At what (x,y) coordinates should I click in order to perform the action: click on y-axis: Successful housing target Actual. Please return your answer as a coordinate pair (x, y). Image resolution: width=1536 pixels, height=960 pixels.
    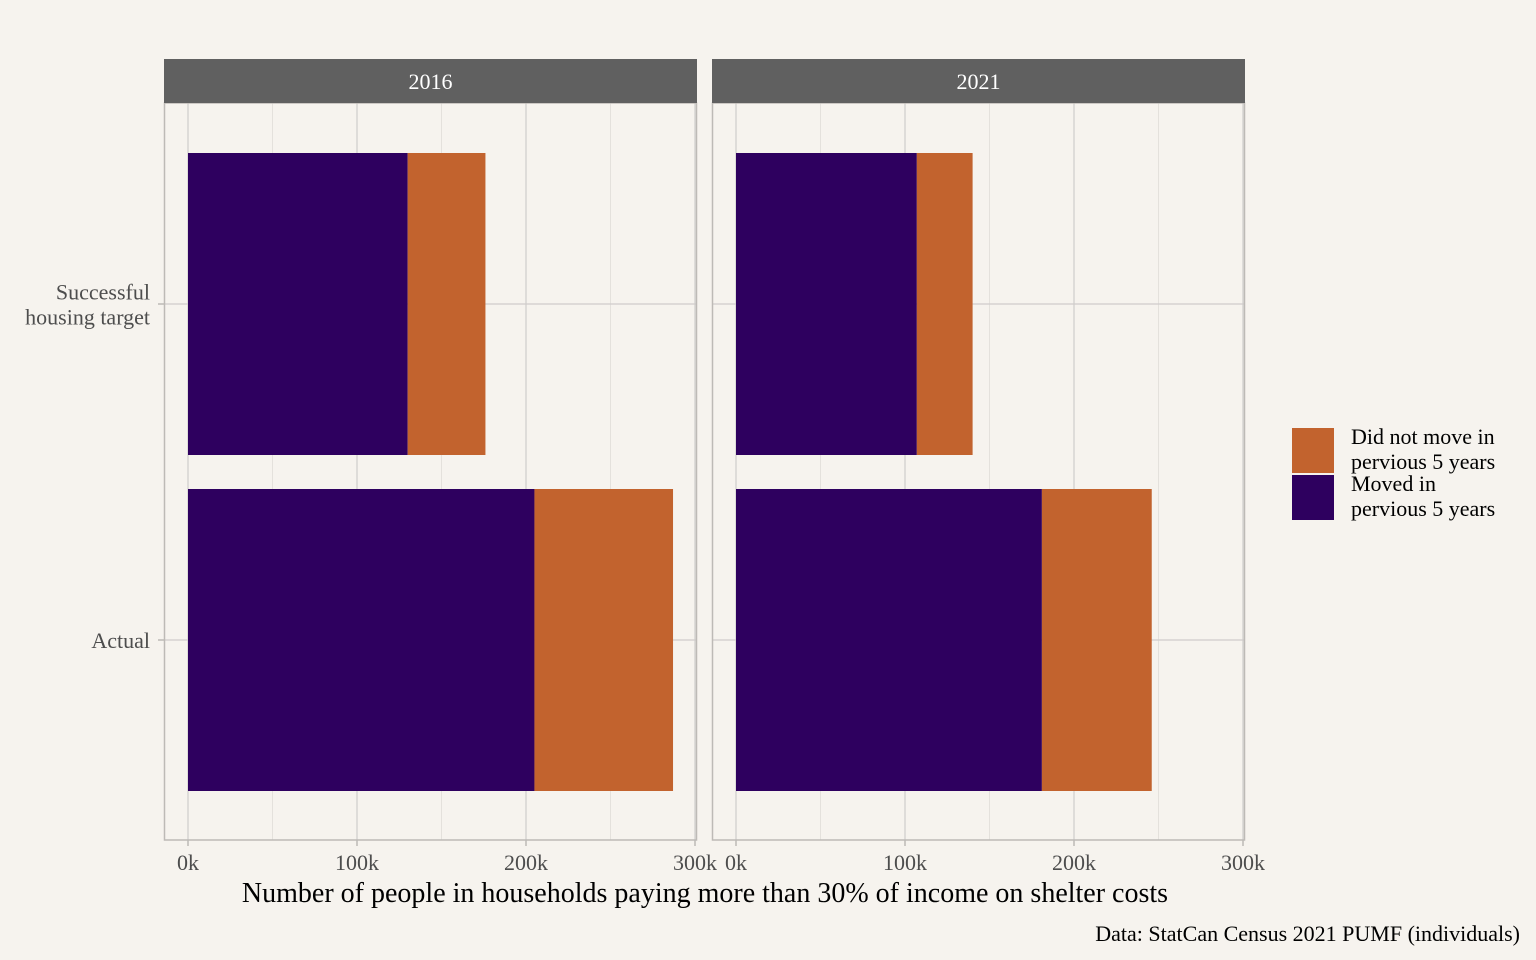
    Looking at the image, I should click on (94, 466).